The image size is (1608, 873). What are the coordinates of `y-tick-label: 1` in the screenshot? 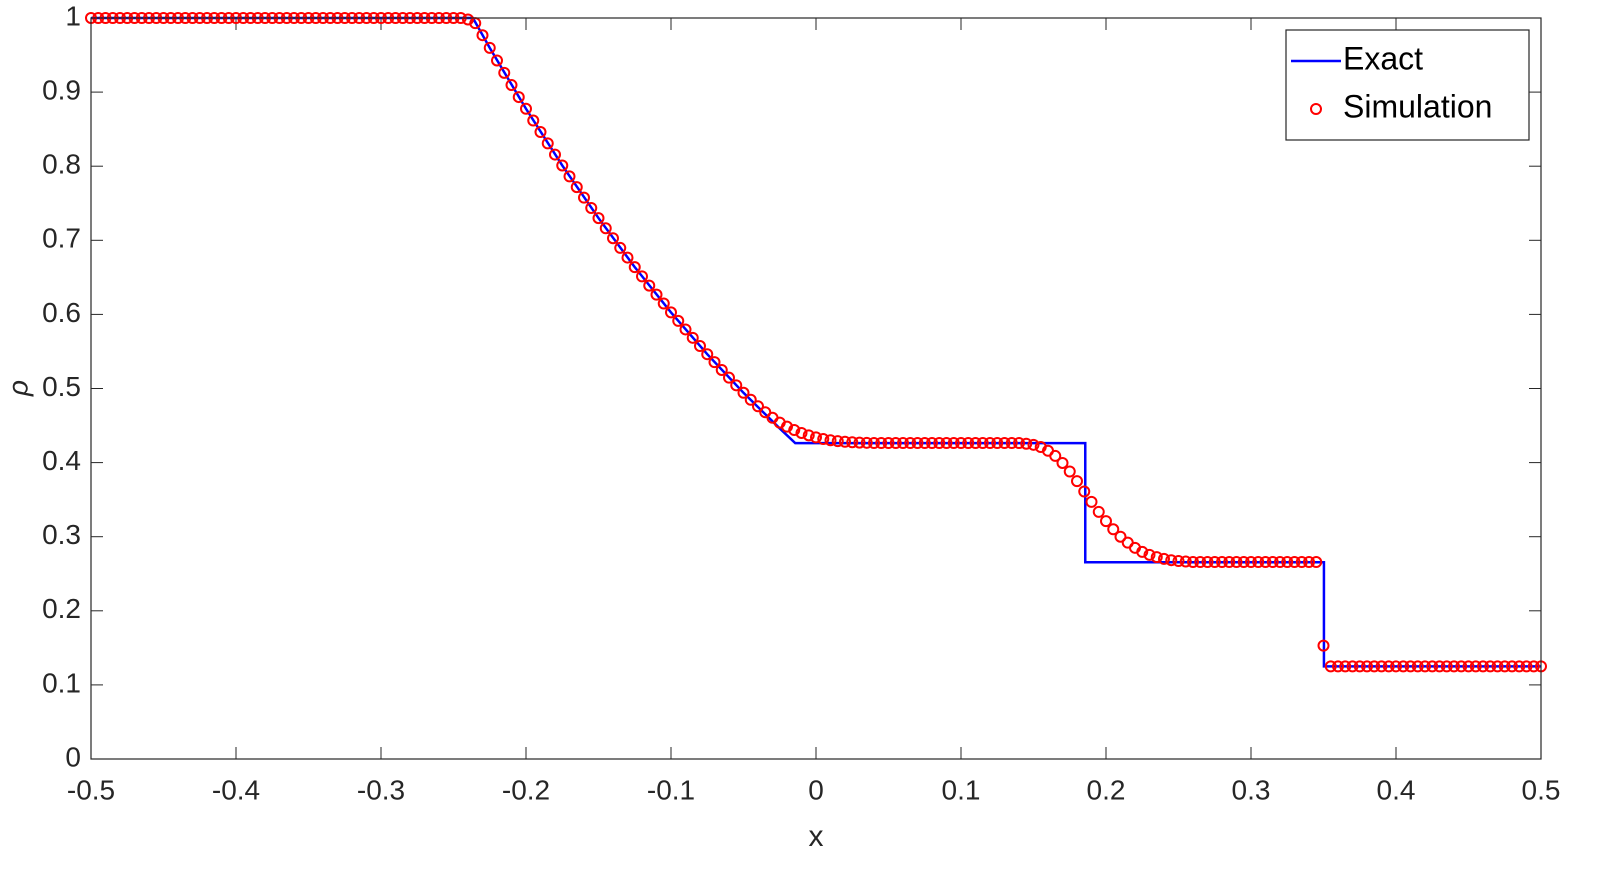 It's located at (73, 15).